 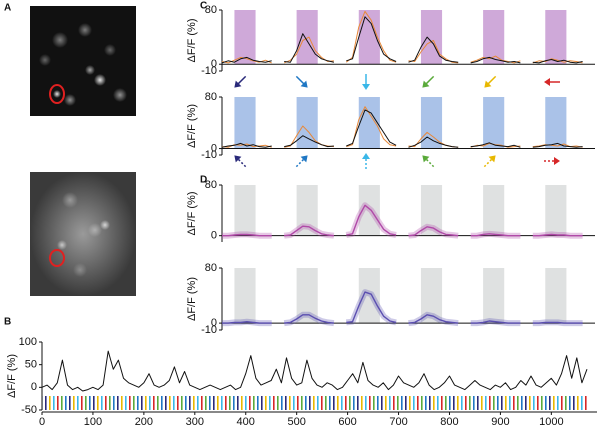 I want to click on stimulus-events, so click(x=314, y=403).